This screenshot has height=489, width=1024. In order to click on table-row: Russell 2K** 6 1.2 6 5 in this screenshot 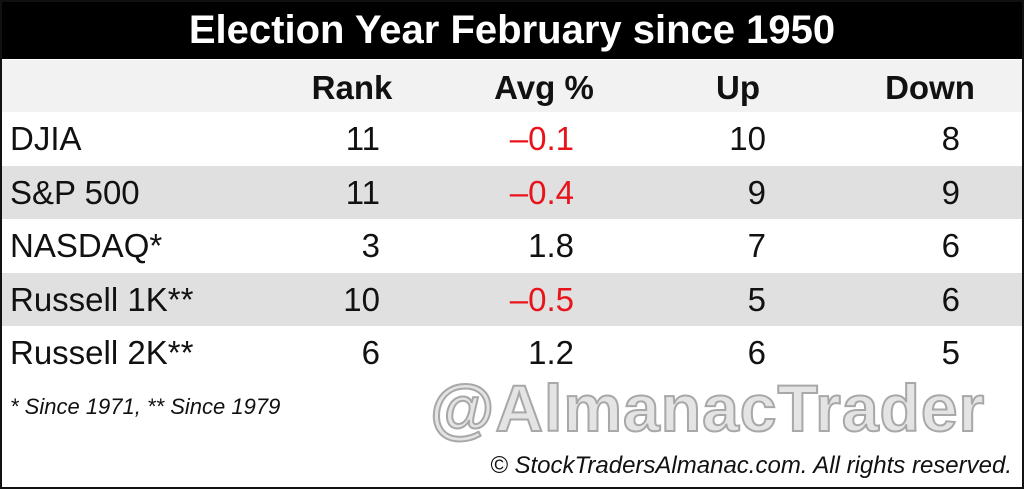, I will do `click(512, 353)`.